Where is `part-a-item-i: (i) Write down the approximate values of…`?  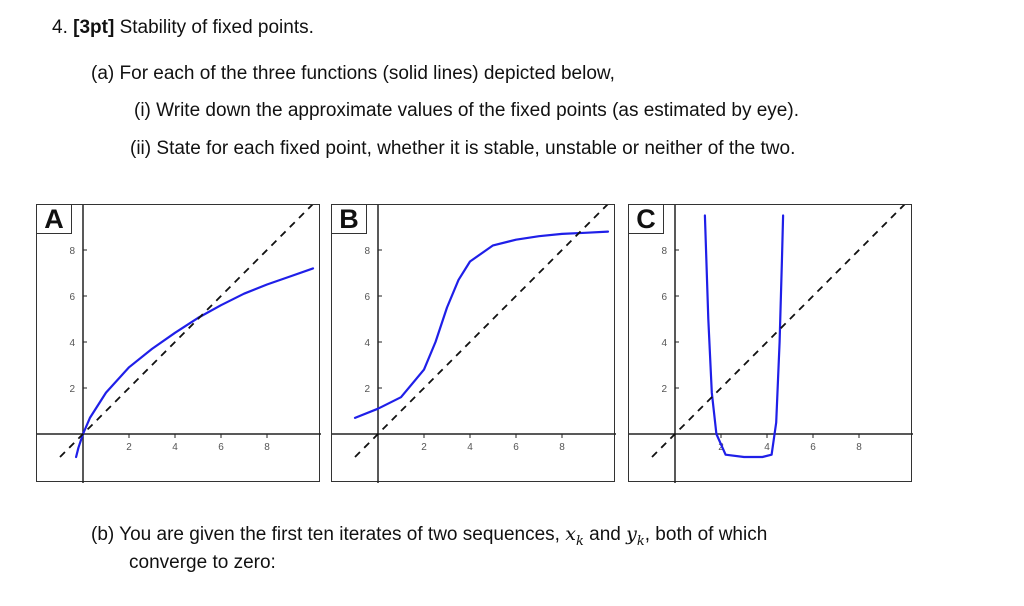
part-a-item-i: (i) Write down the approximate values of… is located at coordinates (466, 111).